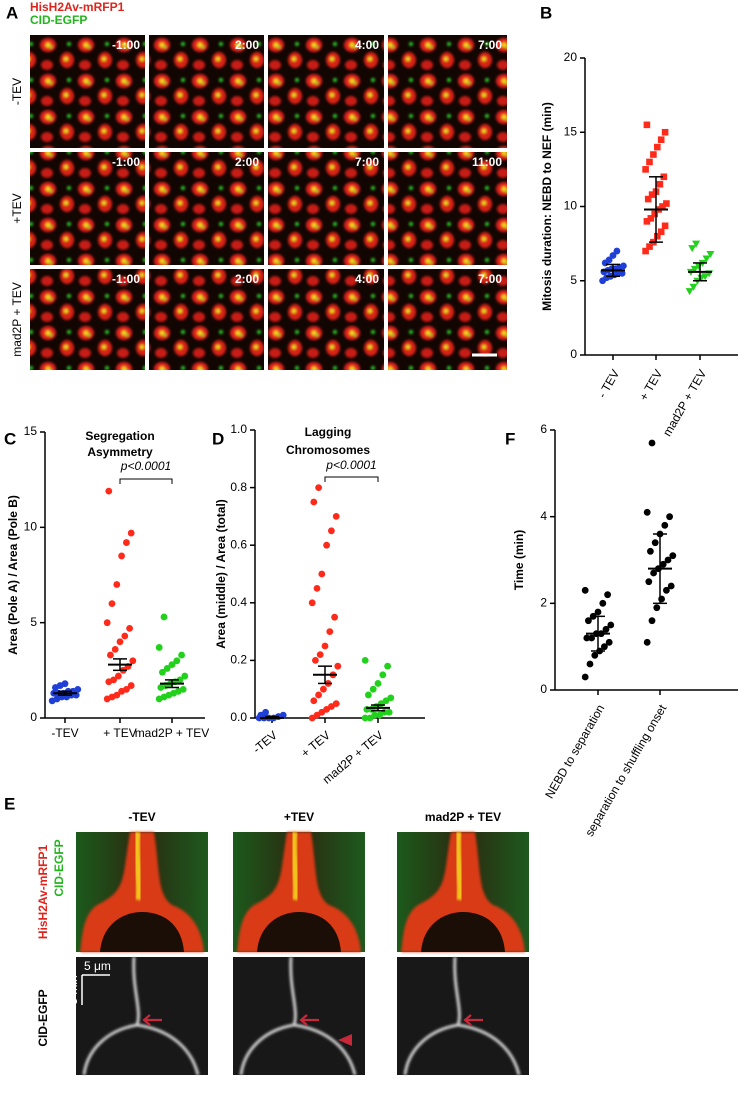 Image resolution: width=747 pixels, height=1093 pixels. I want to click on kymograph-interior, so click(299, 932).